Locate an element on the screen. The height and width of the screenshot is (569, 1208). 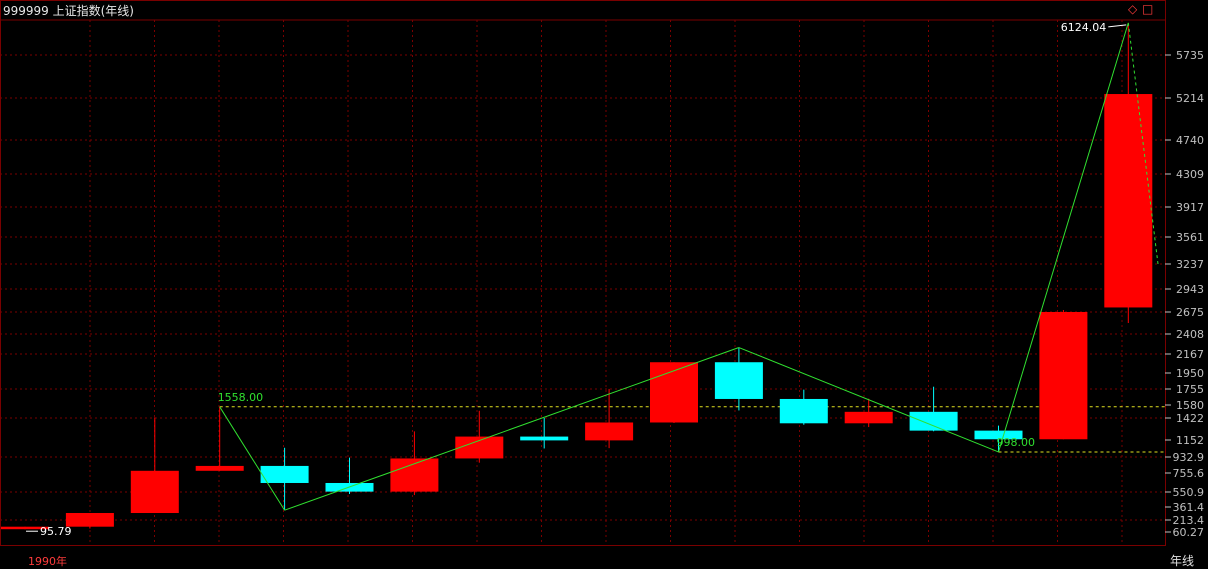
chart-title: 999999 上证指数(年线) is located at coordinates (68, 11).